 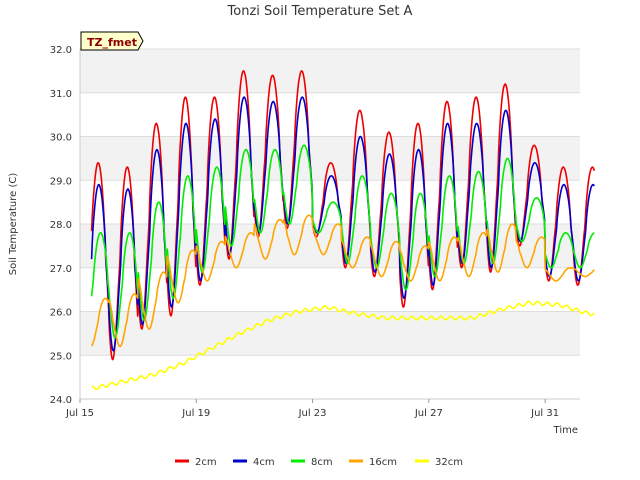 What do you see at coordinates (195, 413) in the screenshot?
I see `x-tick-label: Jul 19` at bounding box center [195, 413].